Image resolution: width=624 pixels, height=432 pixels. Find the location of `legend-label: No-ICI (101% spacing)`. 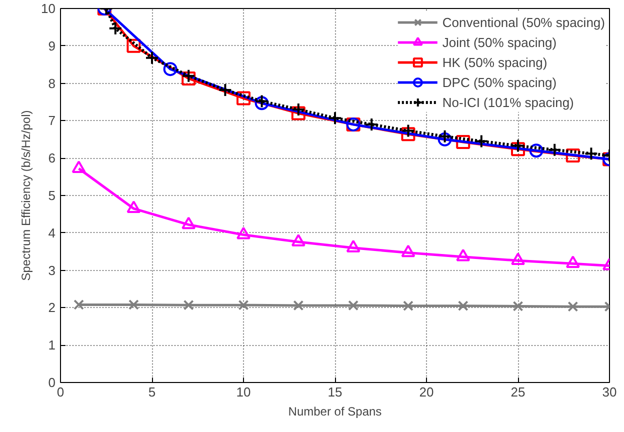

legend-label: No-ICI (101% spacing) is located at coordinates (508, 102).